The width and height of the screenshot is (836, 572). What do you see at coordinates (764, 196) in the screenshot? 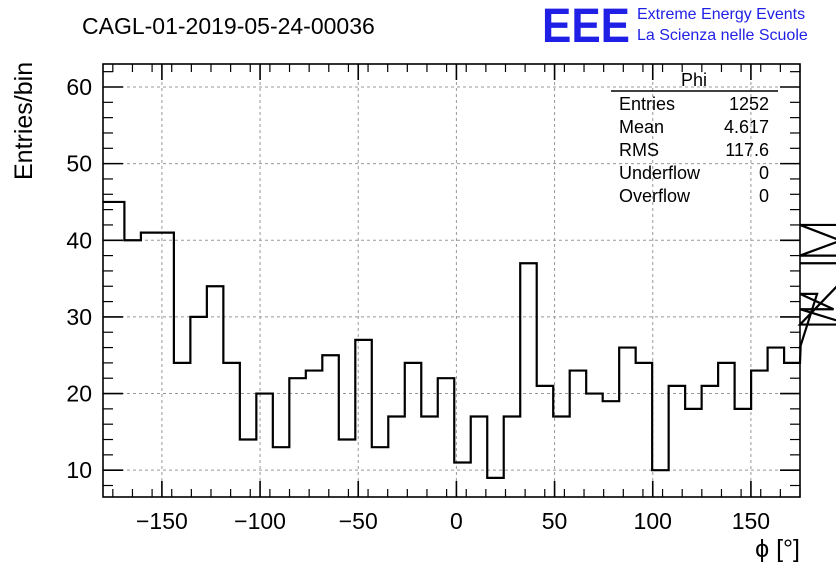
I see `stats-value-overflow: 0` at bounding box center [764, 196].